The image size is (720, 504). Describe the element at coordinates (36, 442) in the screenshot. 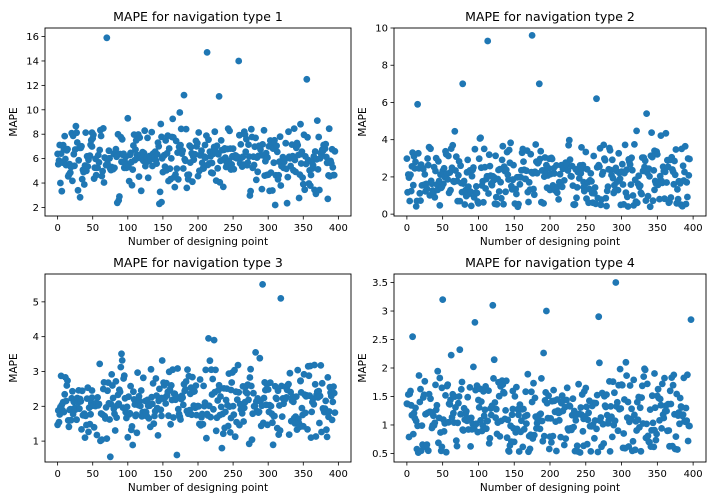

I see `y-tick-label: 1` at that location.